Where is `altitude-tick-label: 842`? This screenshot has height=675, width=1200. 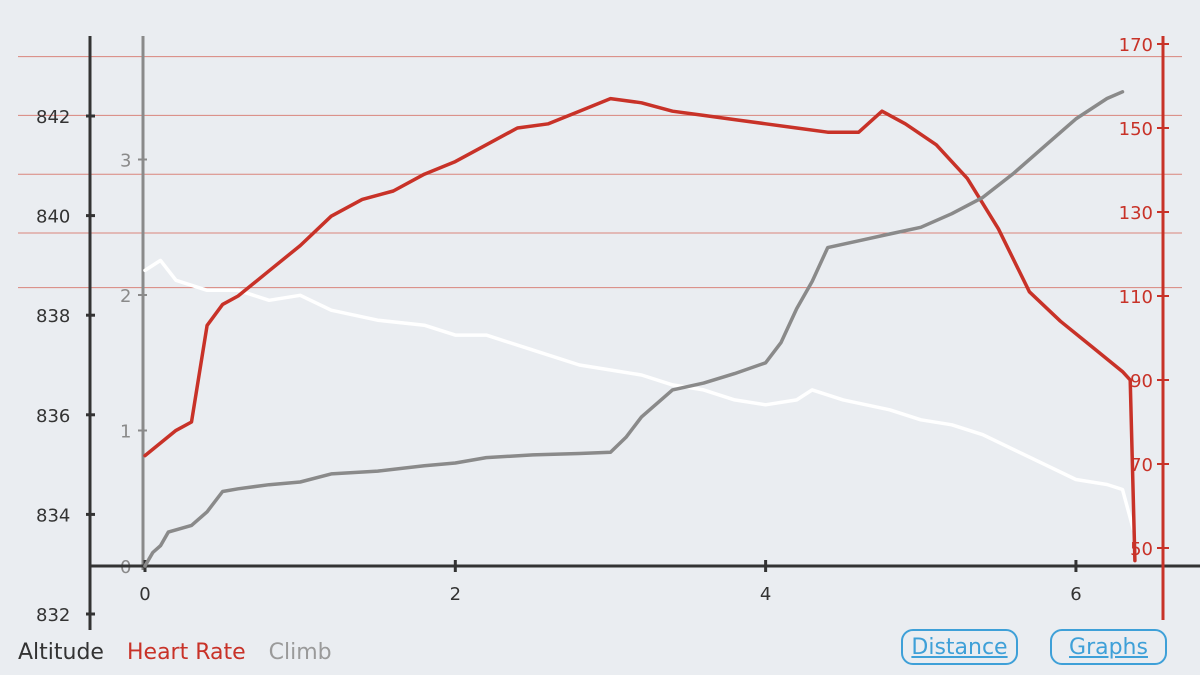 altitude-tick-label: 842 is located at coordinates (53, 117).